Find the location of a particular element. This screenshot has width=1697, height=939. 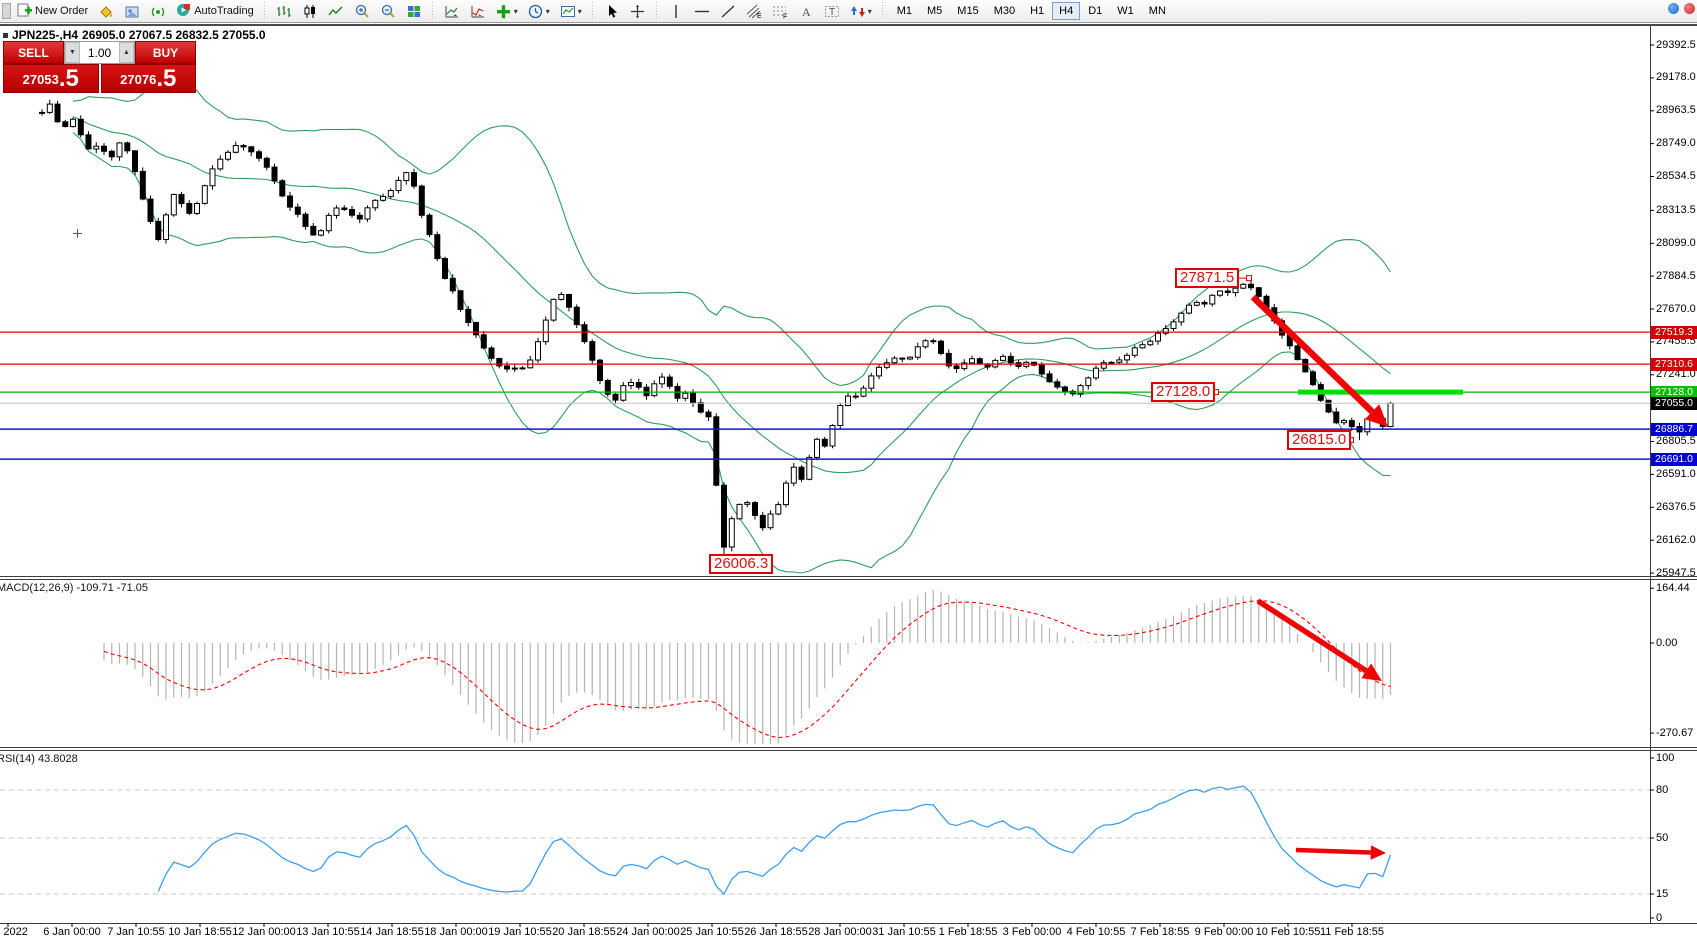

new-order-button: New Order is located at coordinates (52, 11).